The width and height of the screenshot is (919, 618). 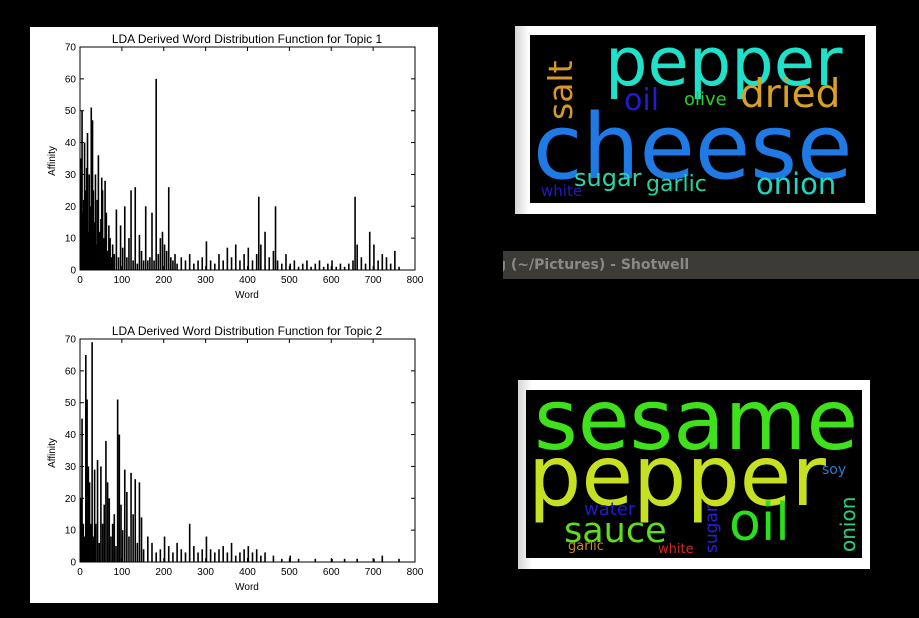 What do you see at coordinates (759, 523) in the screenshot?
I see `wordcloud-word: oil` at bounding box center [759, 523].